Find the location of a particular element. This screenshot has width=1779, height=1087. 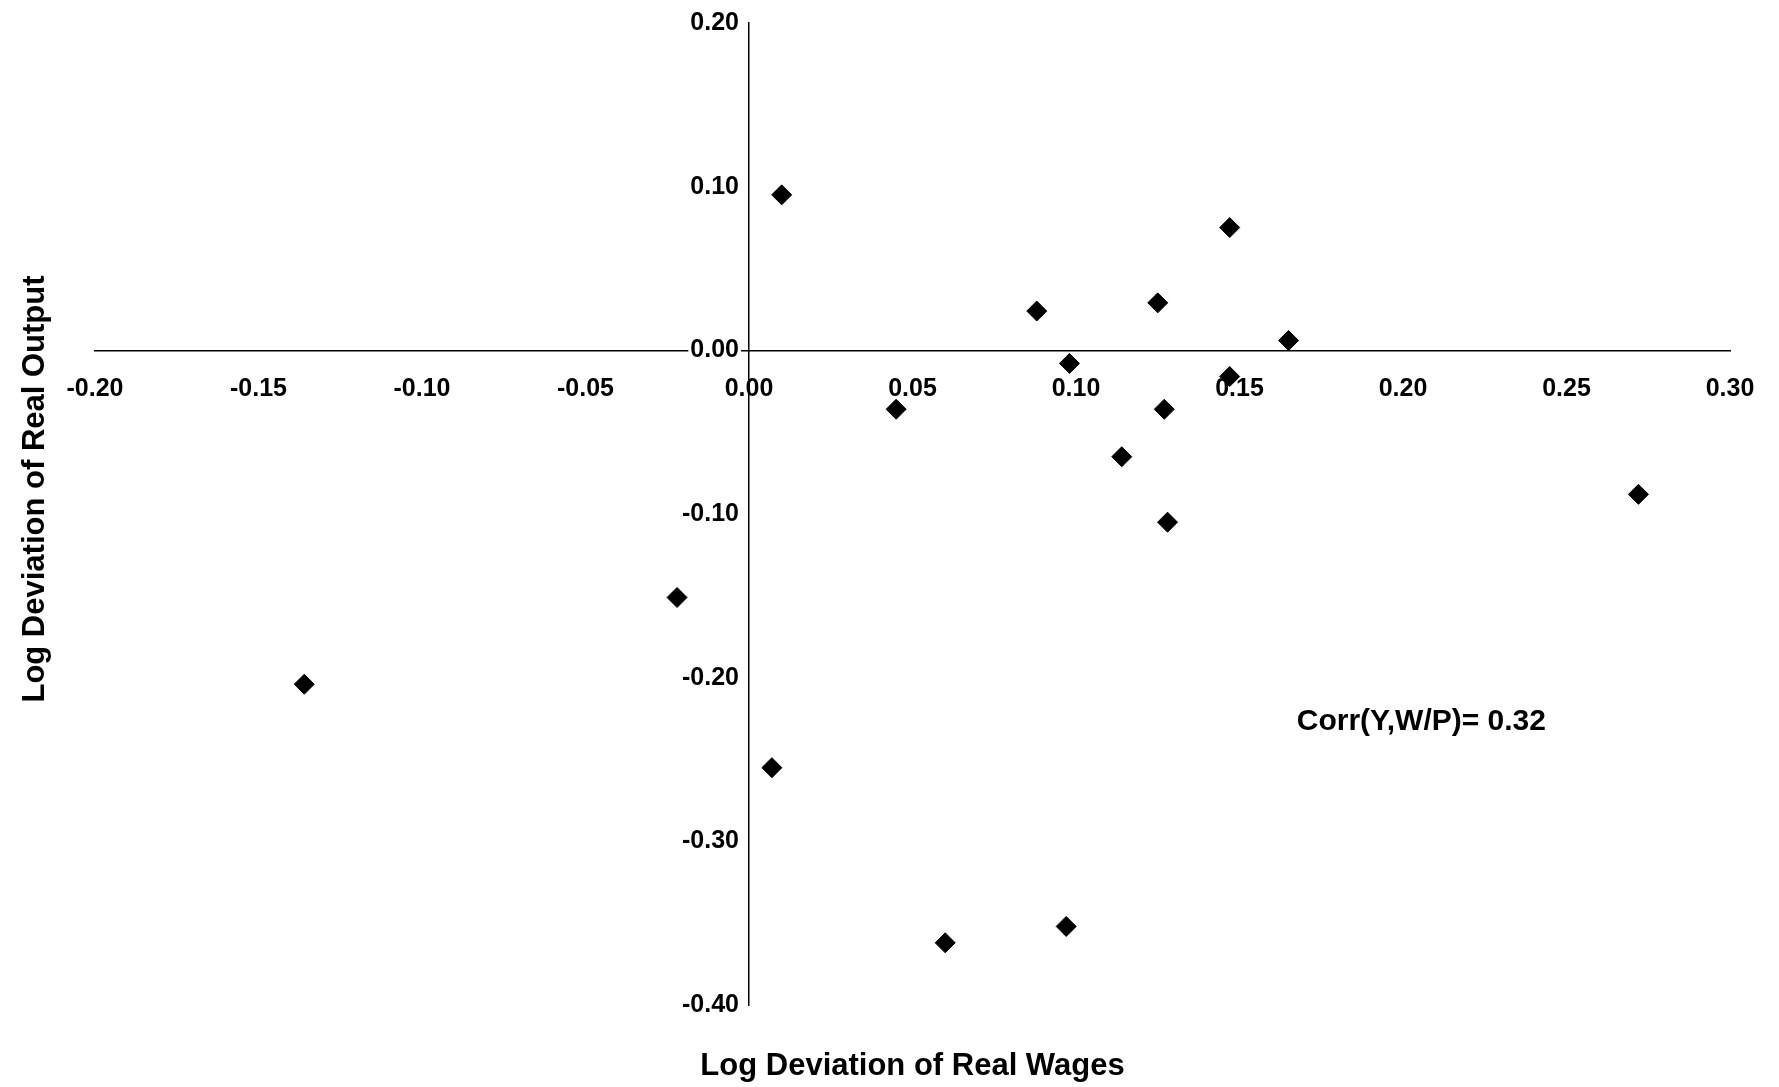

x-tick-label: 0.30 is located at coordinates (1730, 387).